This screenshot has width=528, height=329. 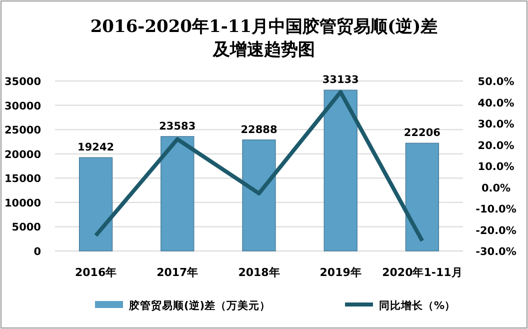 I want to click on y2-tick-label: 20.0%, so click(x=496, y=146).